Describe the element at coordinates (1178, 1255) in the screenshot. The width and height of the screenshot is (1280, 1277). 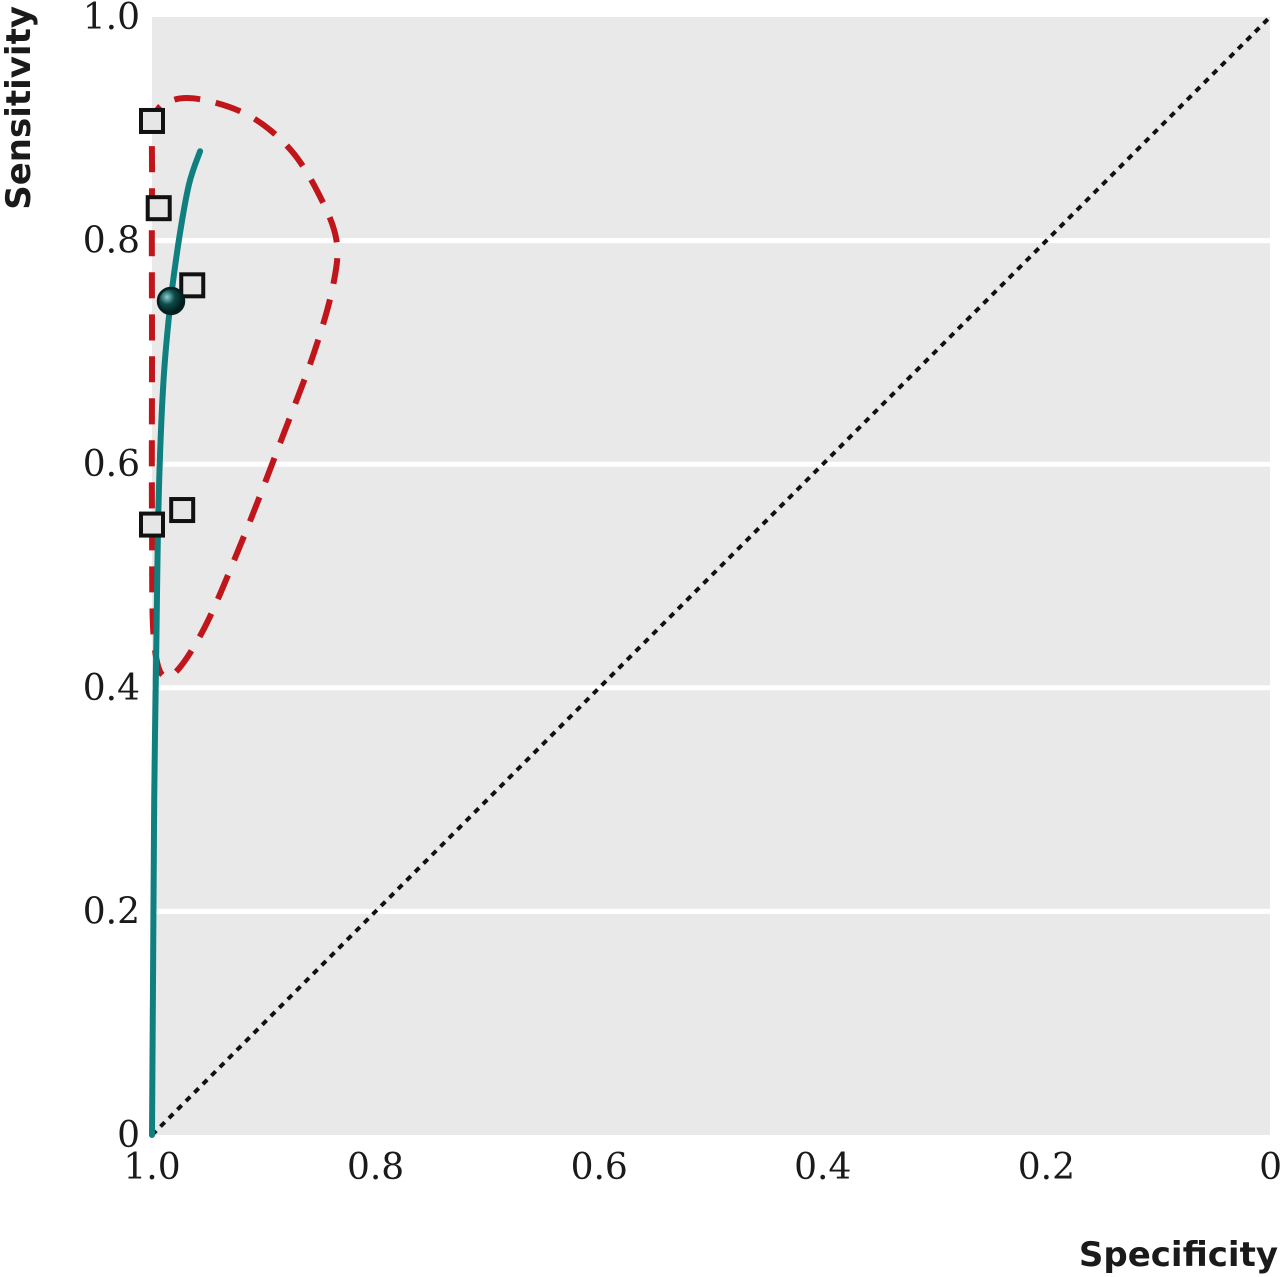
I see `x-axis-title: Specificity` at that location.